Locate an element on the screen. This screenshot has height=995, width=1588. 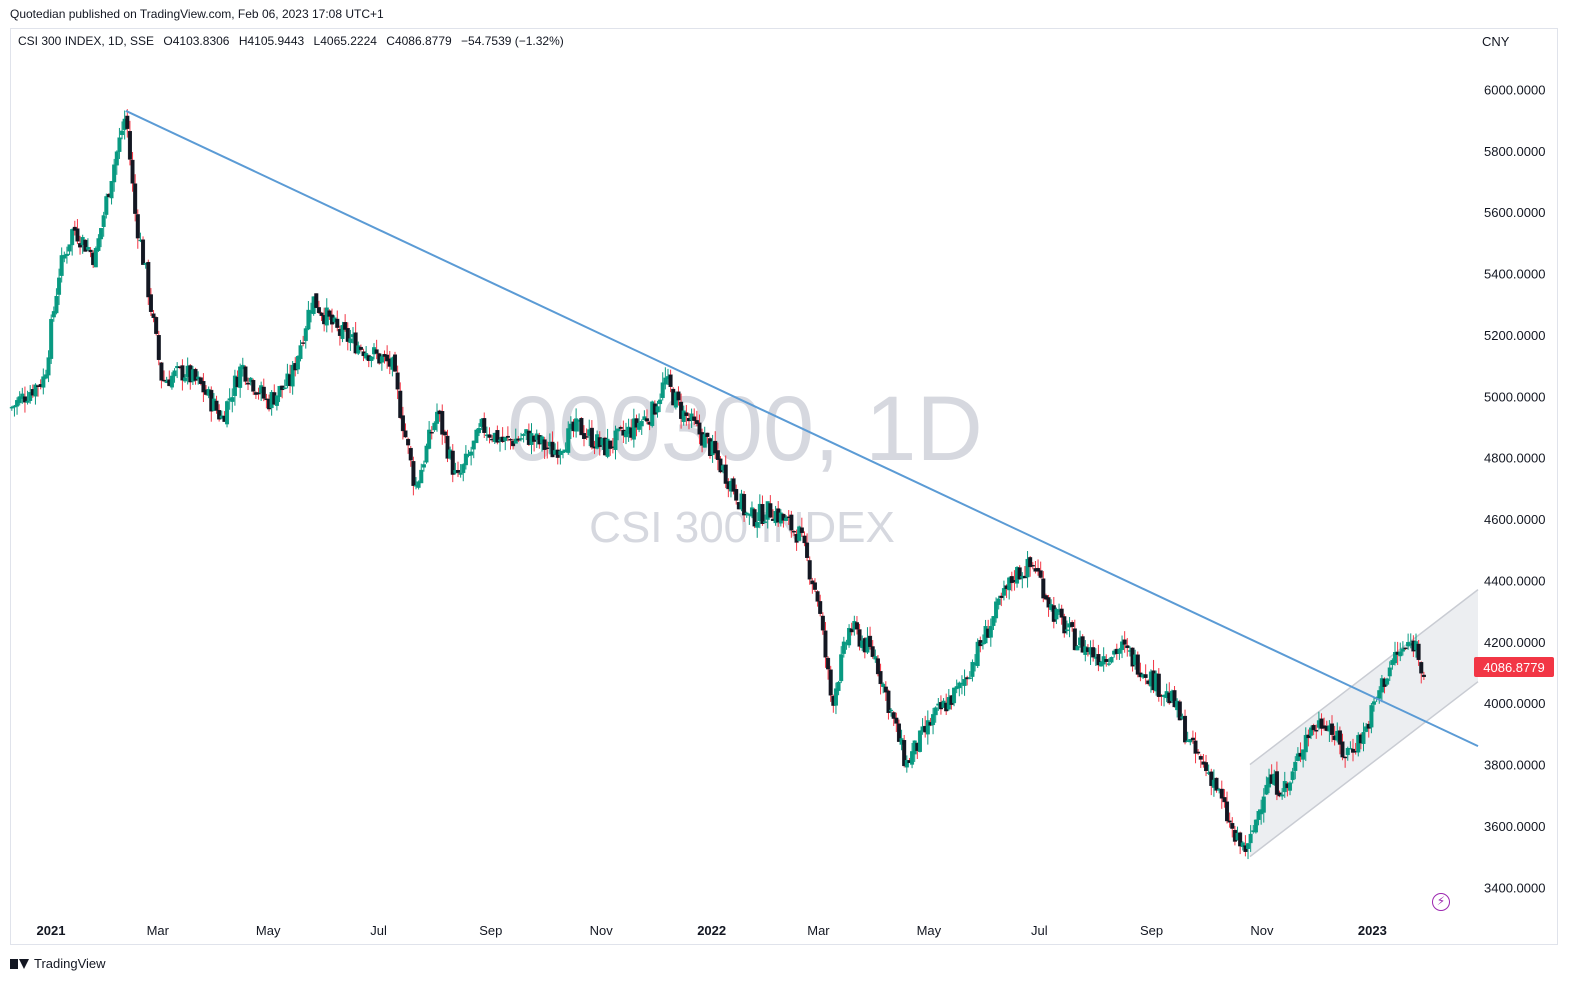
x-tick-label: Mar is located at coordinates (818, 930).